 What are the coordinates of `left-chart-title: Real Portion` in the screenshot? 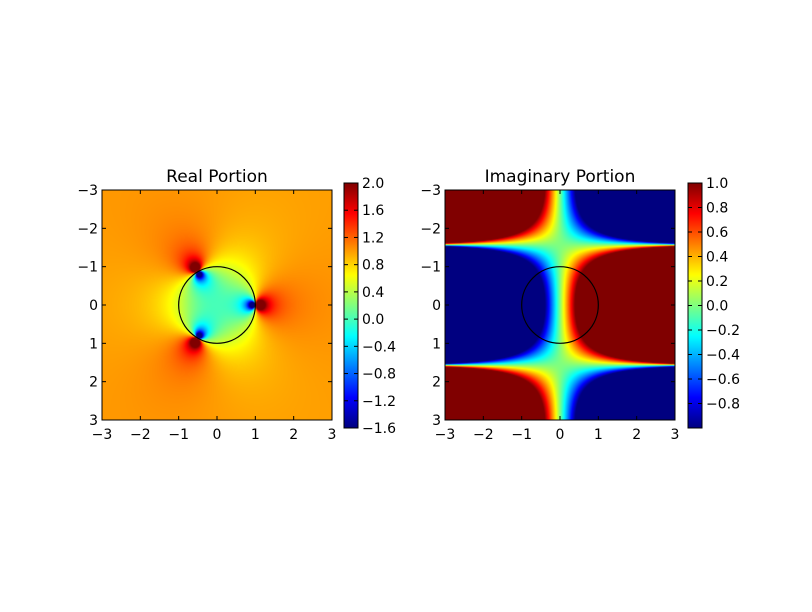 It's located at (217, 177).